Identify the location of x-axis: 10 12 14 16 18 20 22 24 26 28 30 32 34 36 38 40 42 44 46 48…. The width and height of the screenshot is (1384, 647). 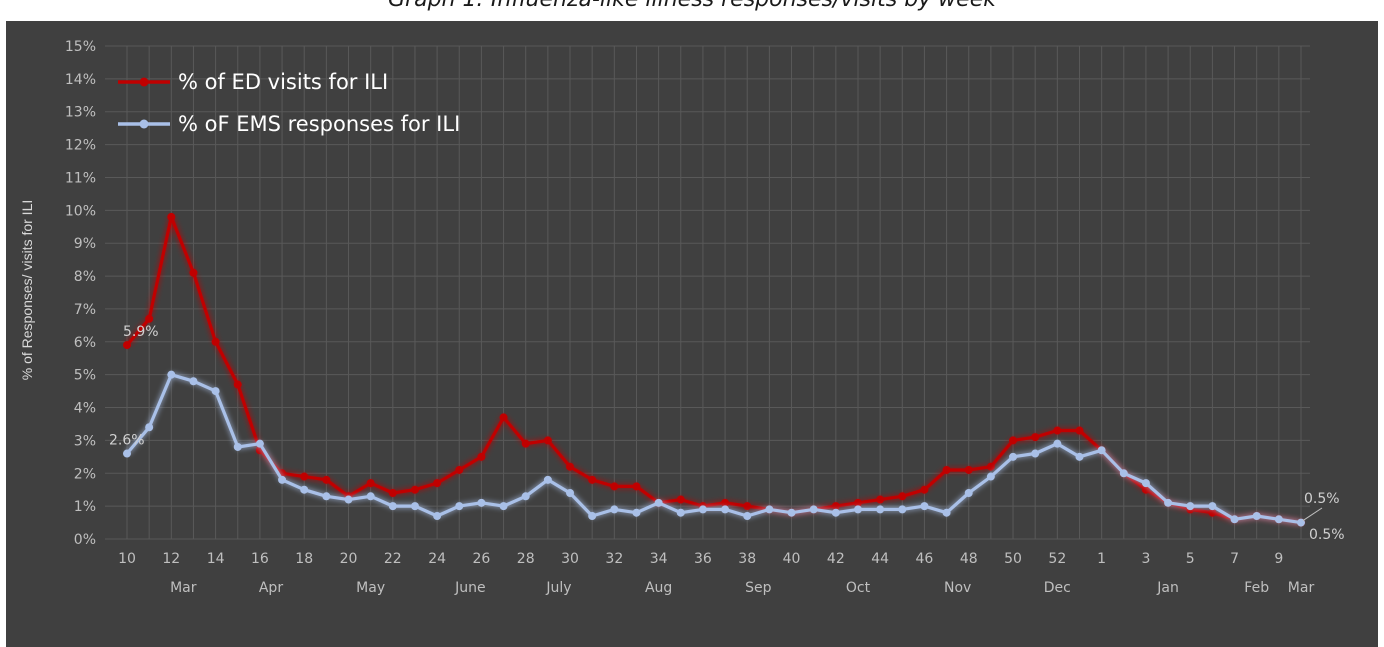
(700, 559).